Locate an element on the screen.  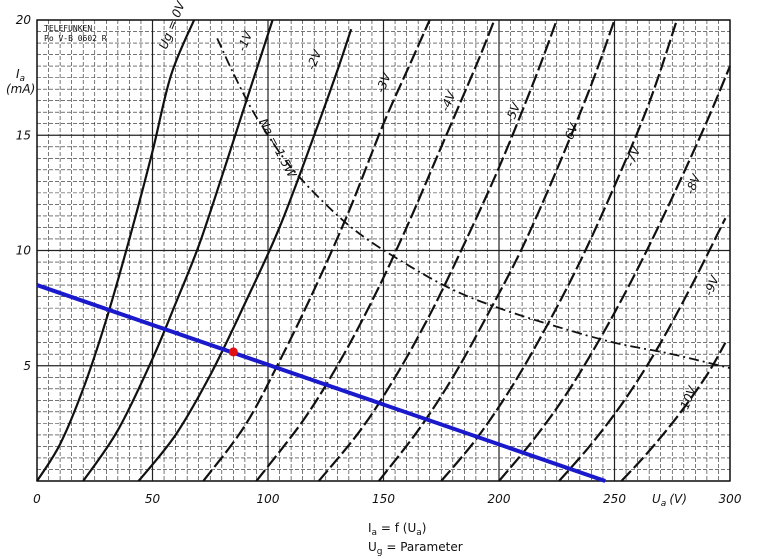
x-tick-label: 100 is located at coordinates (268, 499).